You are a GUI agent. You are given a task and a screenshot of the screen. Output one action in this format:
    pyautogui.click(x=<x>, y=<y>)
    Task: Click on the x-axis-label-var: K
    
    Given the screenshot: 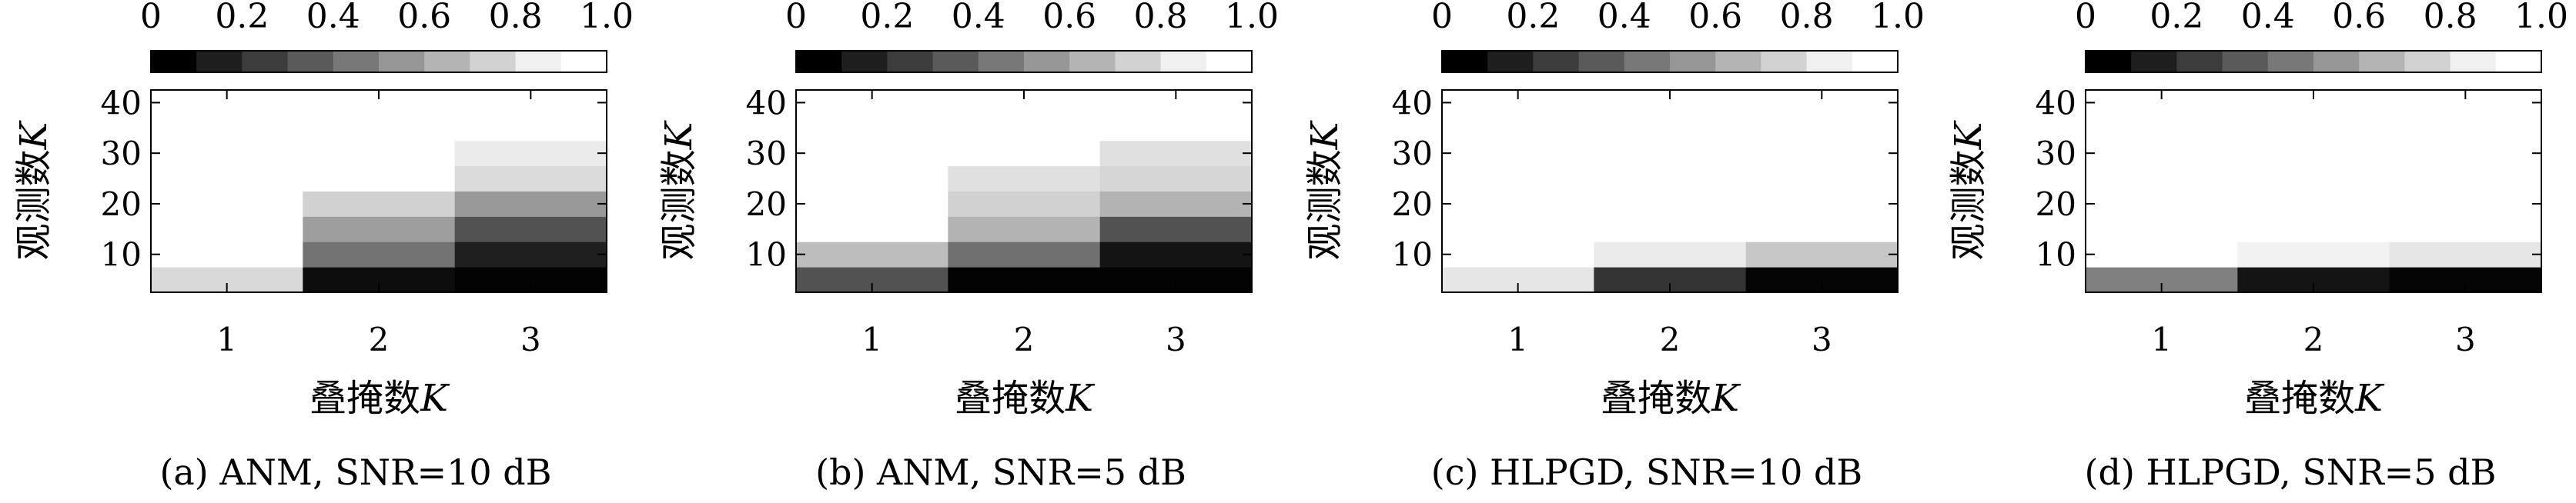 What is the action you would take?
    pyautogui.click(x=1726, y=398)
    